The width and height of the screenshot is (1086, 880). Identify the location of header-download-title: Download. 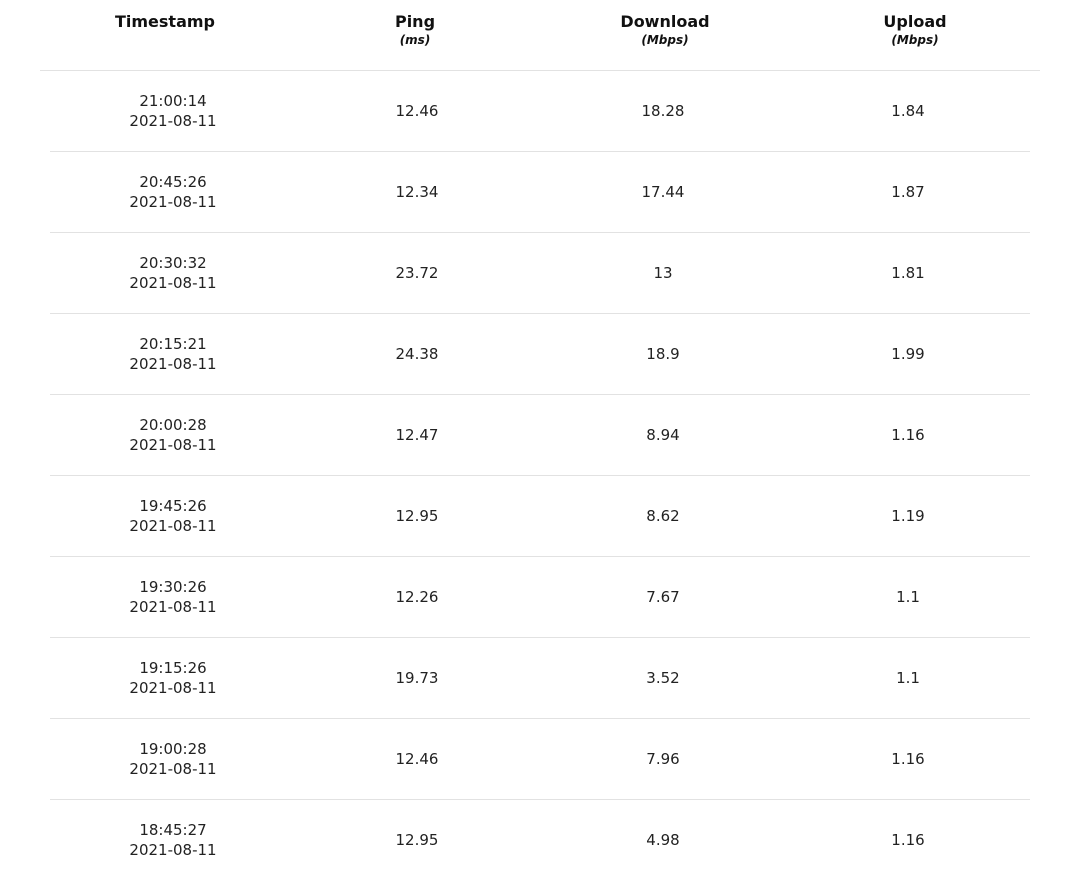
(665, 21).